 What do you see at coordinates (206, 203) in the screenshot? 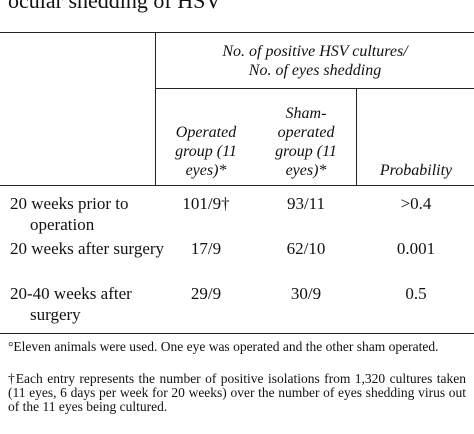
I see `table-cell: 101/9†` at bounding box center [206, 203].